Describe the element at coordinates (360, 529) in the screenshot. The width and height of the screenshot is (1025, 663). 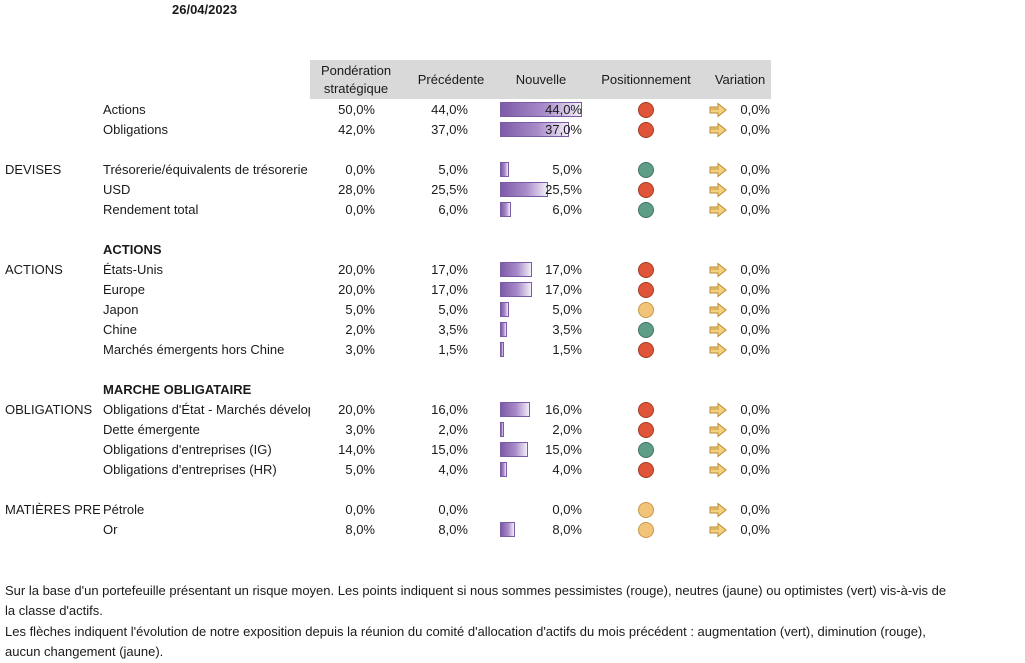
I see `strategic-weight-value: 8,0%` at that location.